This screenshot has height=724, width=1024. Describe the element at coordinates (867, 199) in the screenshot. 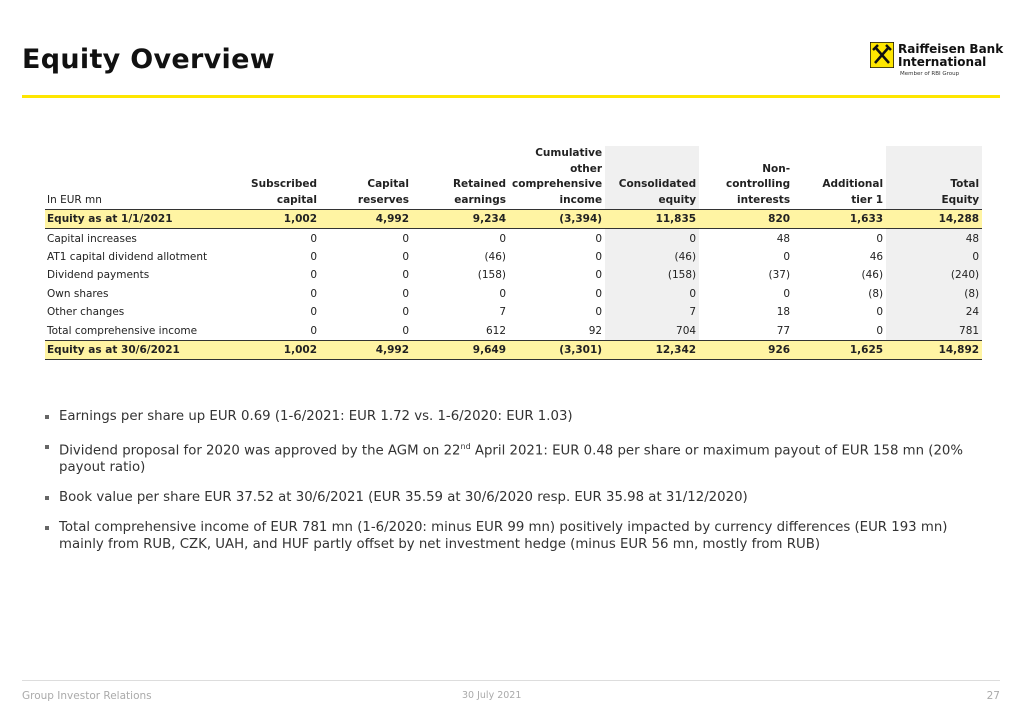

I see `header-line: tier 1` at that location.